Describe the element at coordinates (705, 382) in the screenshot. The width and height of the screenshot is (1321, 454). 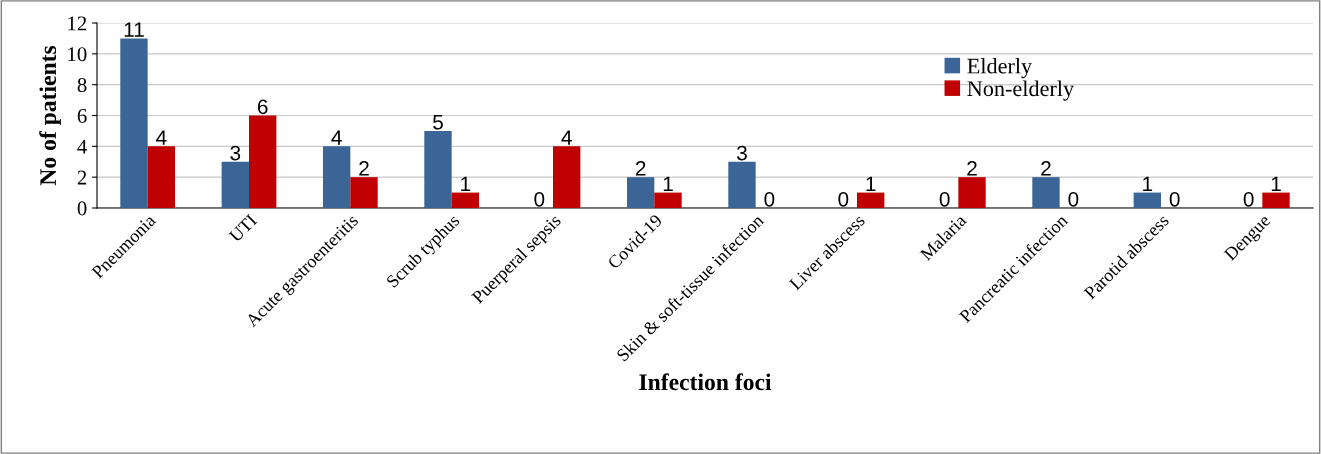
I see `x-axis-title: Infection foci` at that location.